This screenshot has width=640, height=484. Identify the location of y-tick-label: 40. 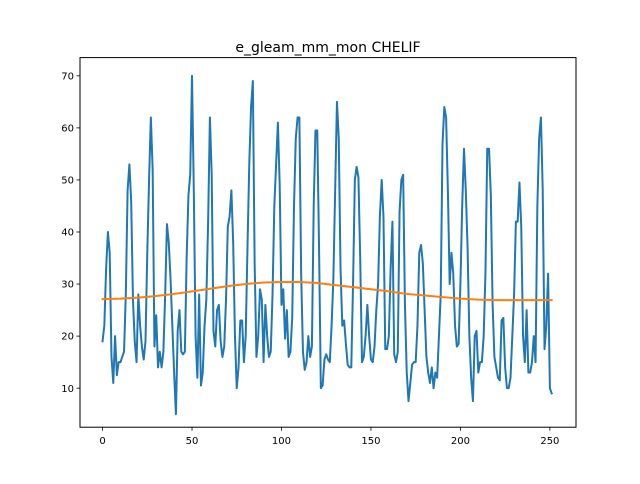
(67, 233).